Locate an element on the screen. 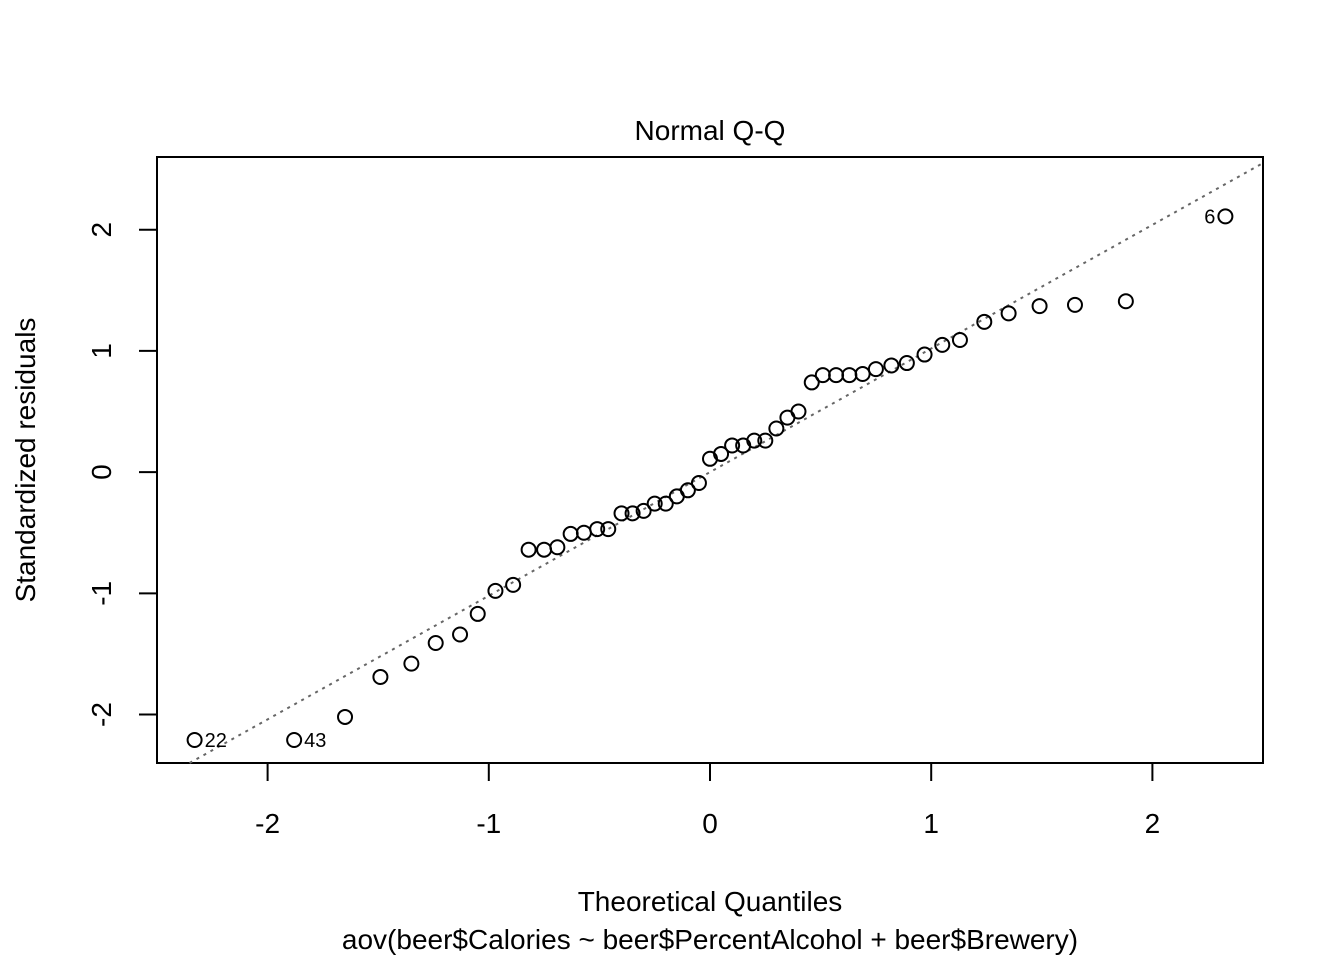 Image resolution: width=1344 pixels, height=960 pixels. x-tick-label: 0 is located at coordinates (710, 823).